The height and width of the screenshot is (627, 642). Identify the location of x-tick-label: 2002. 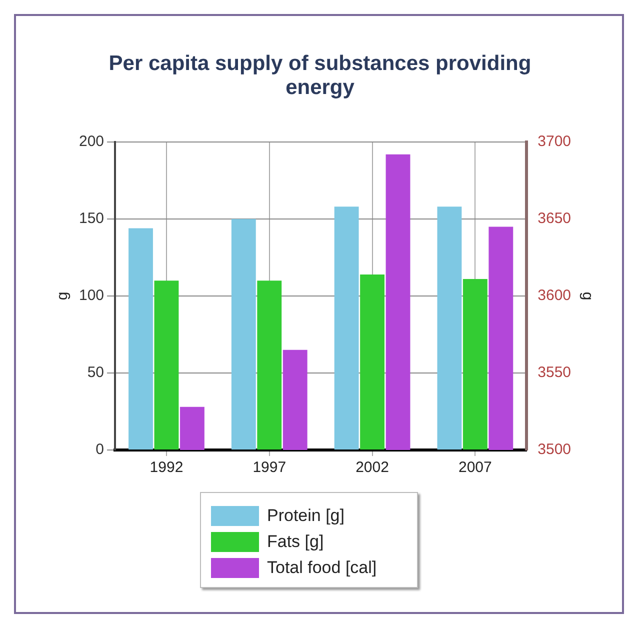
(372, 467).